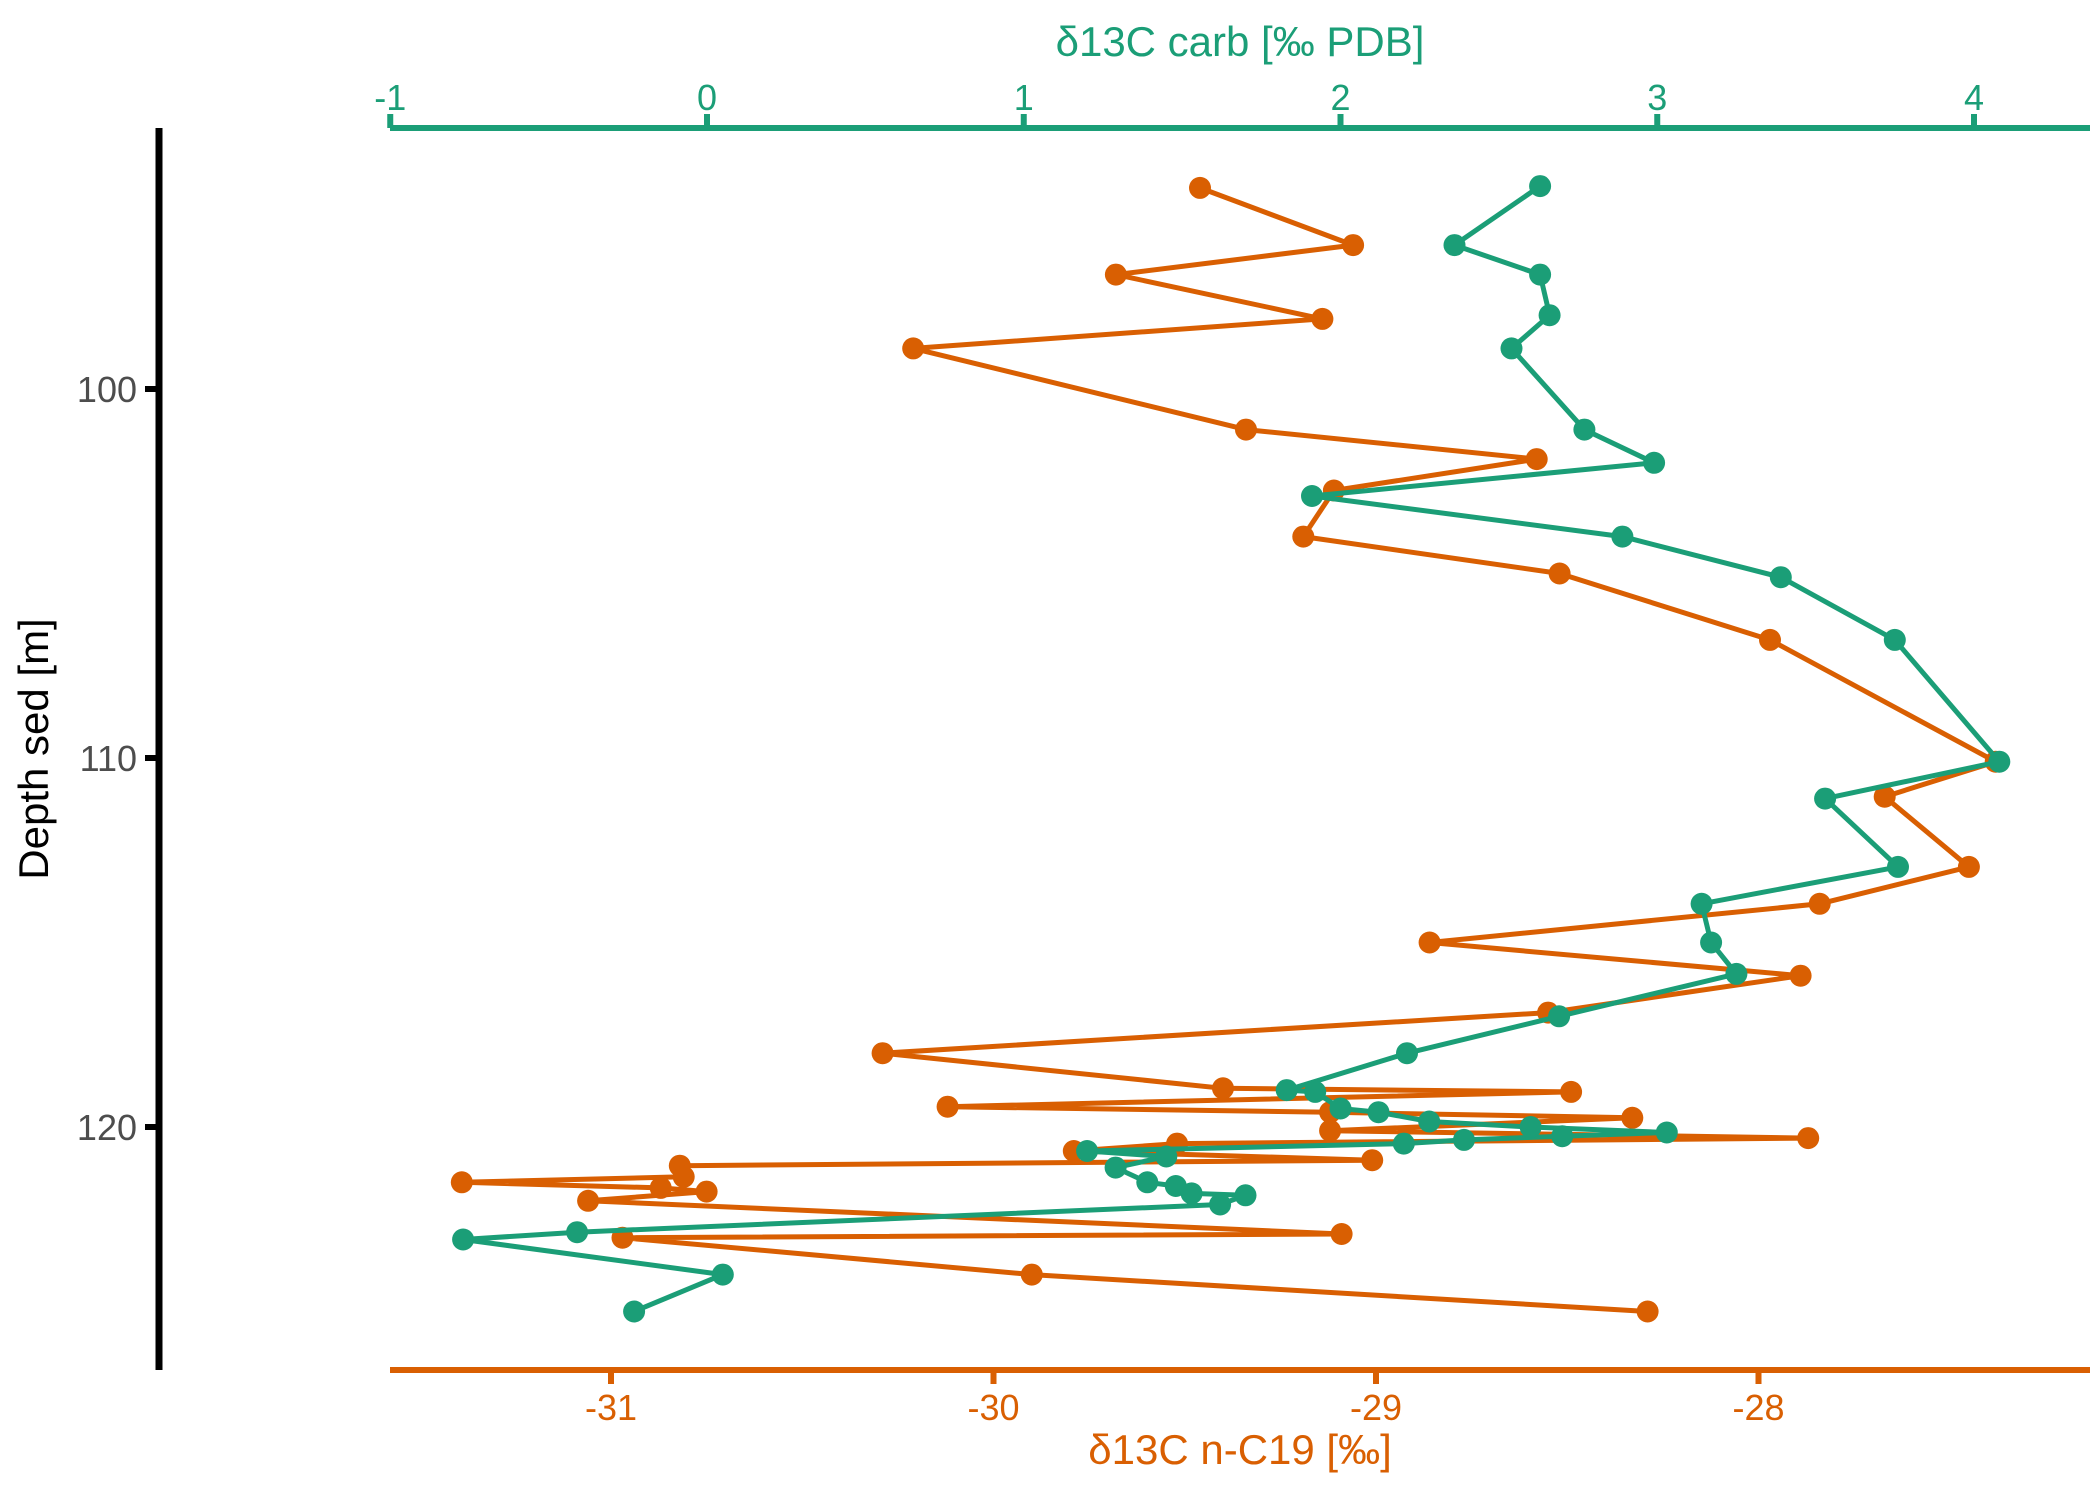 The image size is (2100, 1500). Describe the element at coordinates (611, 1407) in the screenshot. I see `bottom-axis-tick-label: -31` at that location.